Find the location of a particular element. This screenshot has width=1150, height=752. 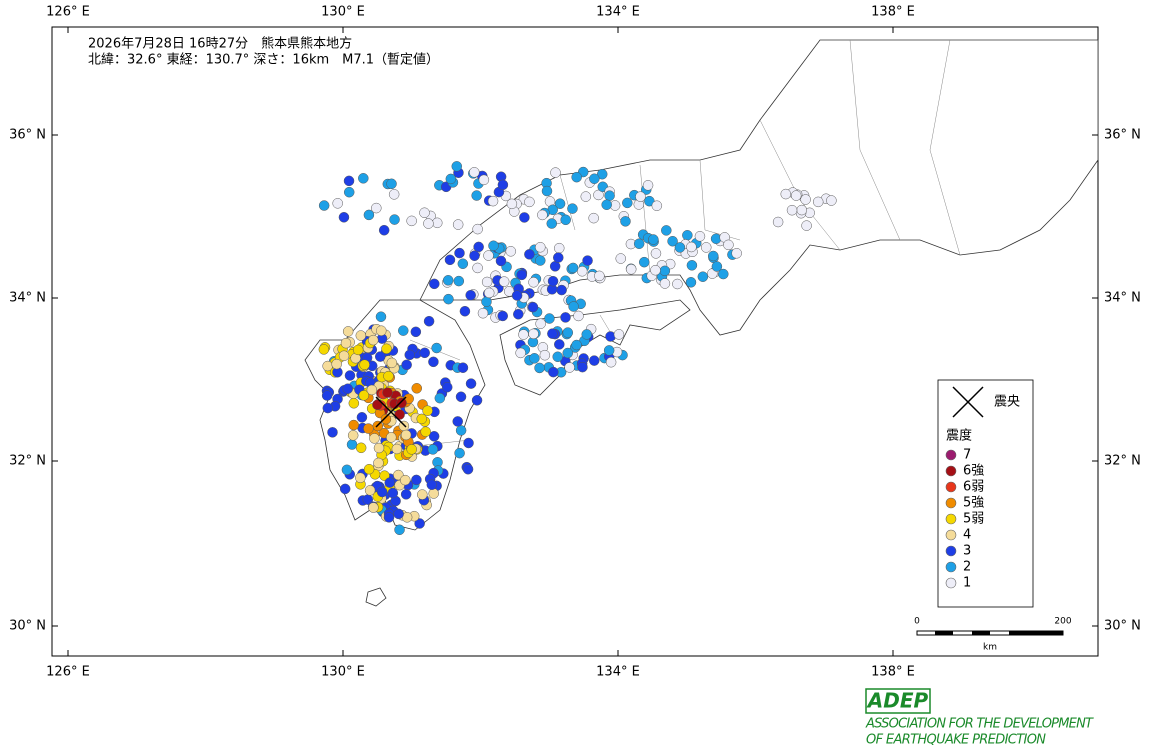

legend-title: 震度 is located at coordinates (959, 436).